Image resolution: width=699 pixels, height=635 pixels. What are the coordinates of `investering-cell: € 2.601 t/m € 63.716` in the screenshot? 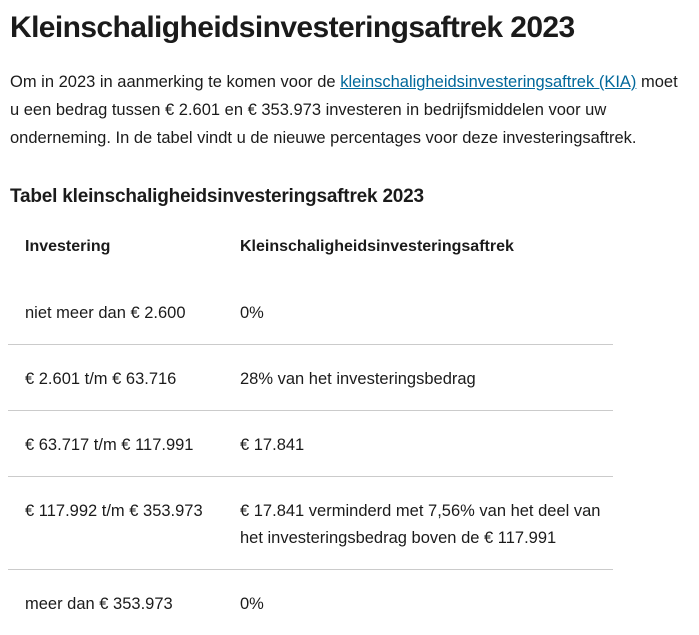 It's located at (115, 378).